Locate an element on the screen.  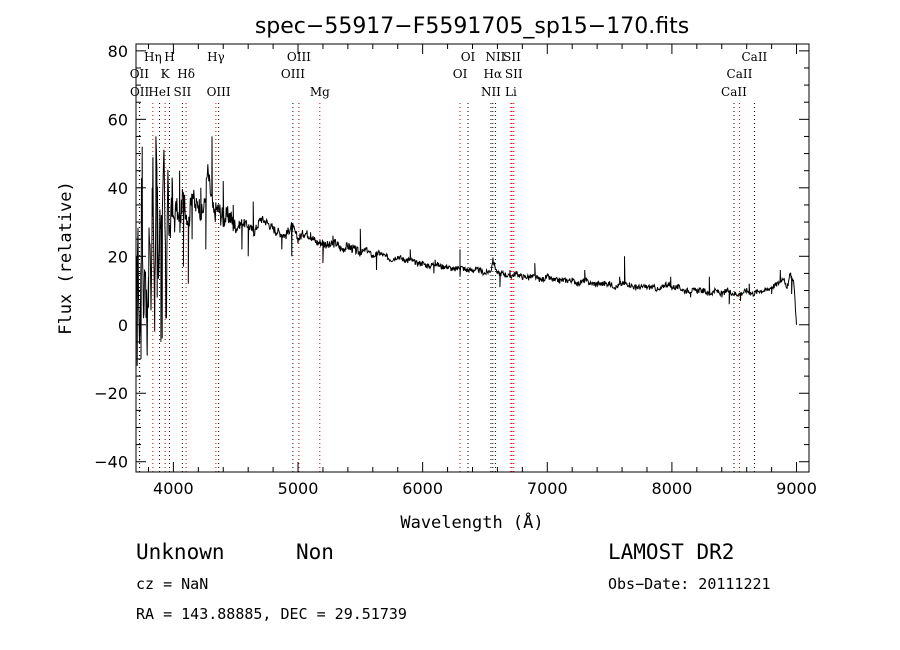
y-axis-label: Flux (relative) is located at coordinates (66, 258).